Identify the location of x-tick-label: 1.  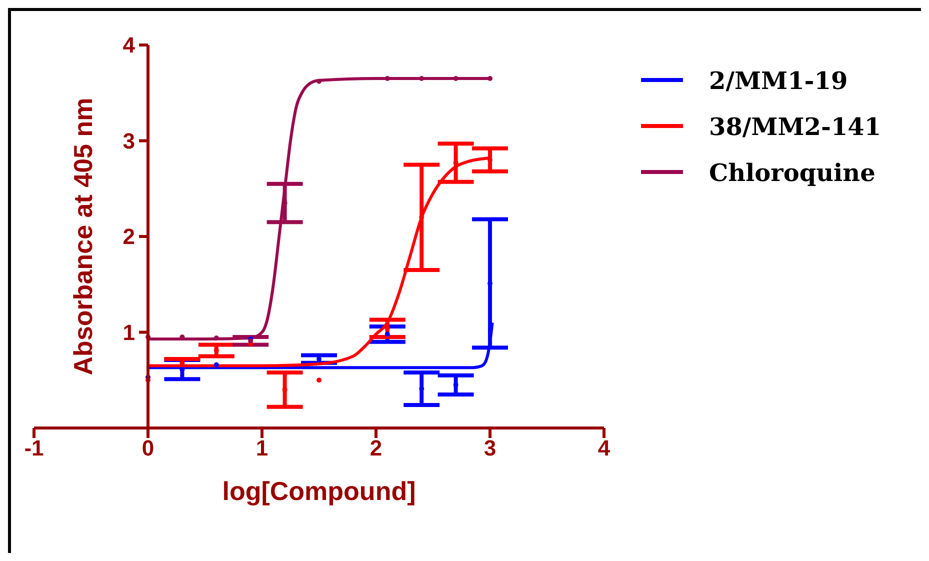
(262, 448).